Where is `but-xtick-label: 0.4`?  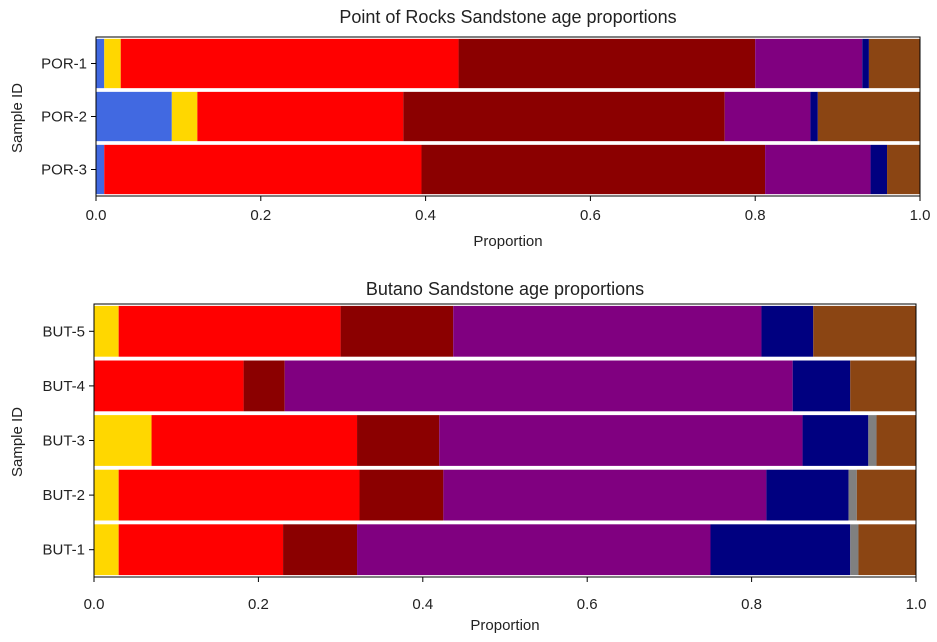 but-xtick-label: 0.4 is located at coordinates (422, 604).